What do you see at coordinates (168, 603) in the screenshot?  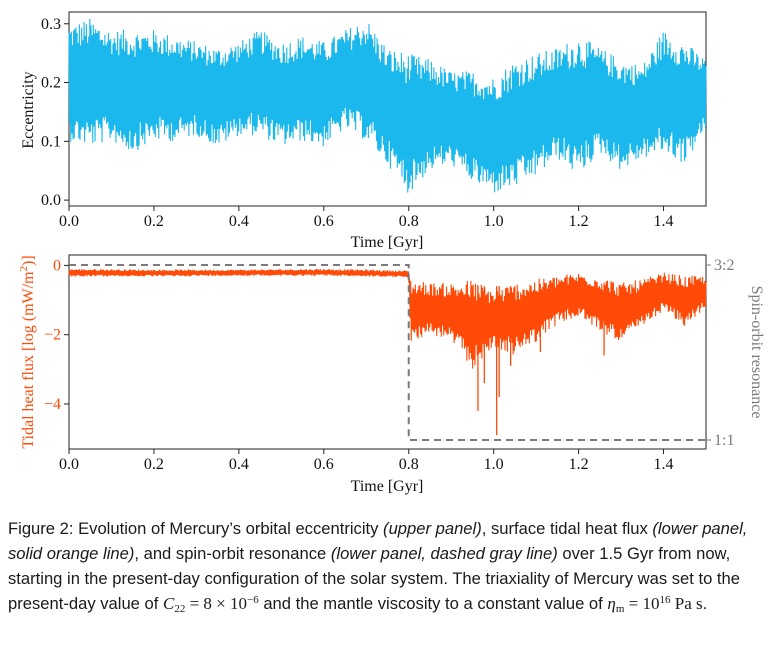 I see `c22-symbol: C` at bounding box center [168, 603].